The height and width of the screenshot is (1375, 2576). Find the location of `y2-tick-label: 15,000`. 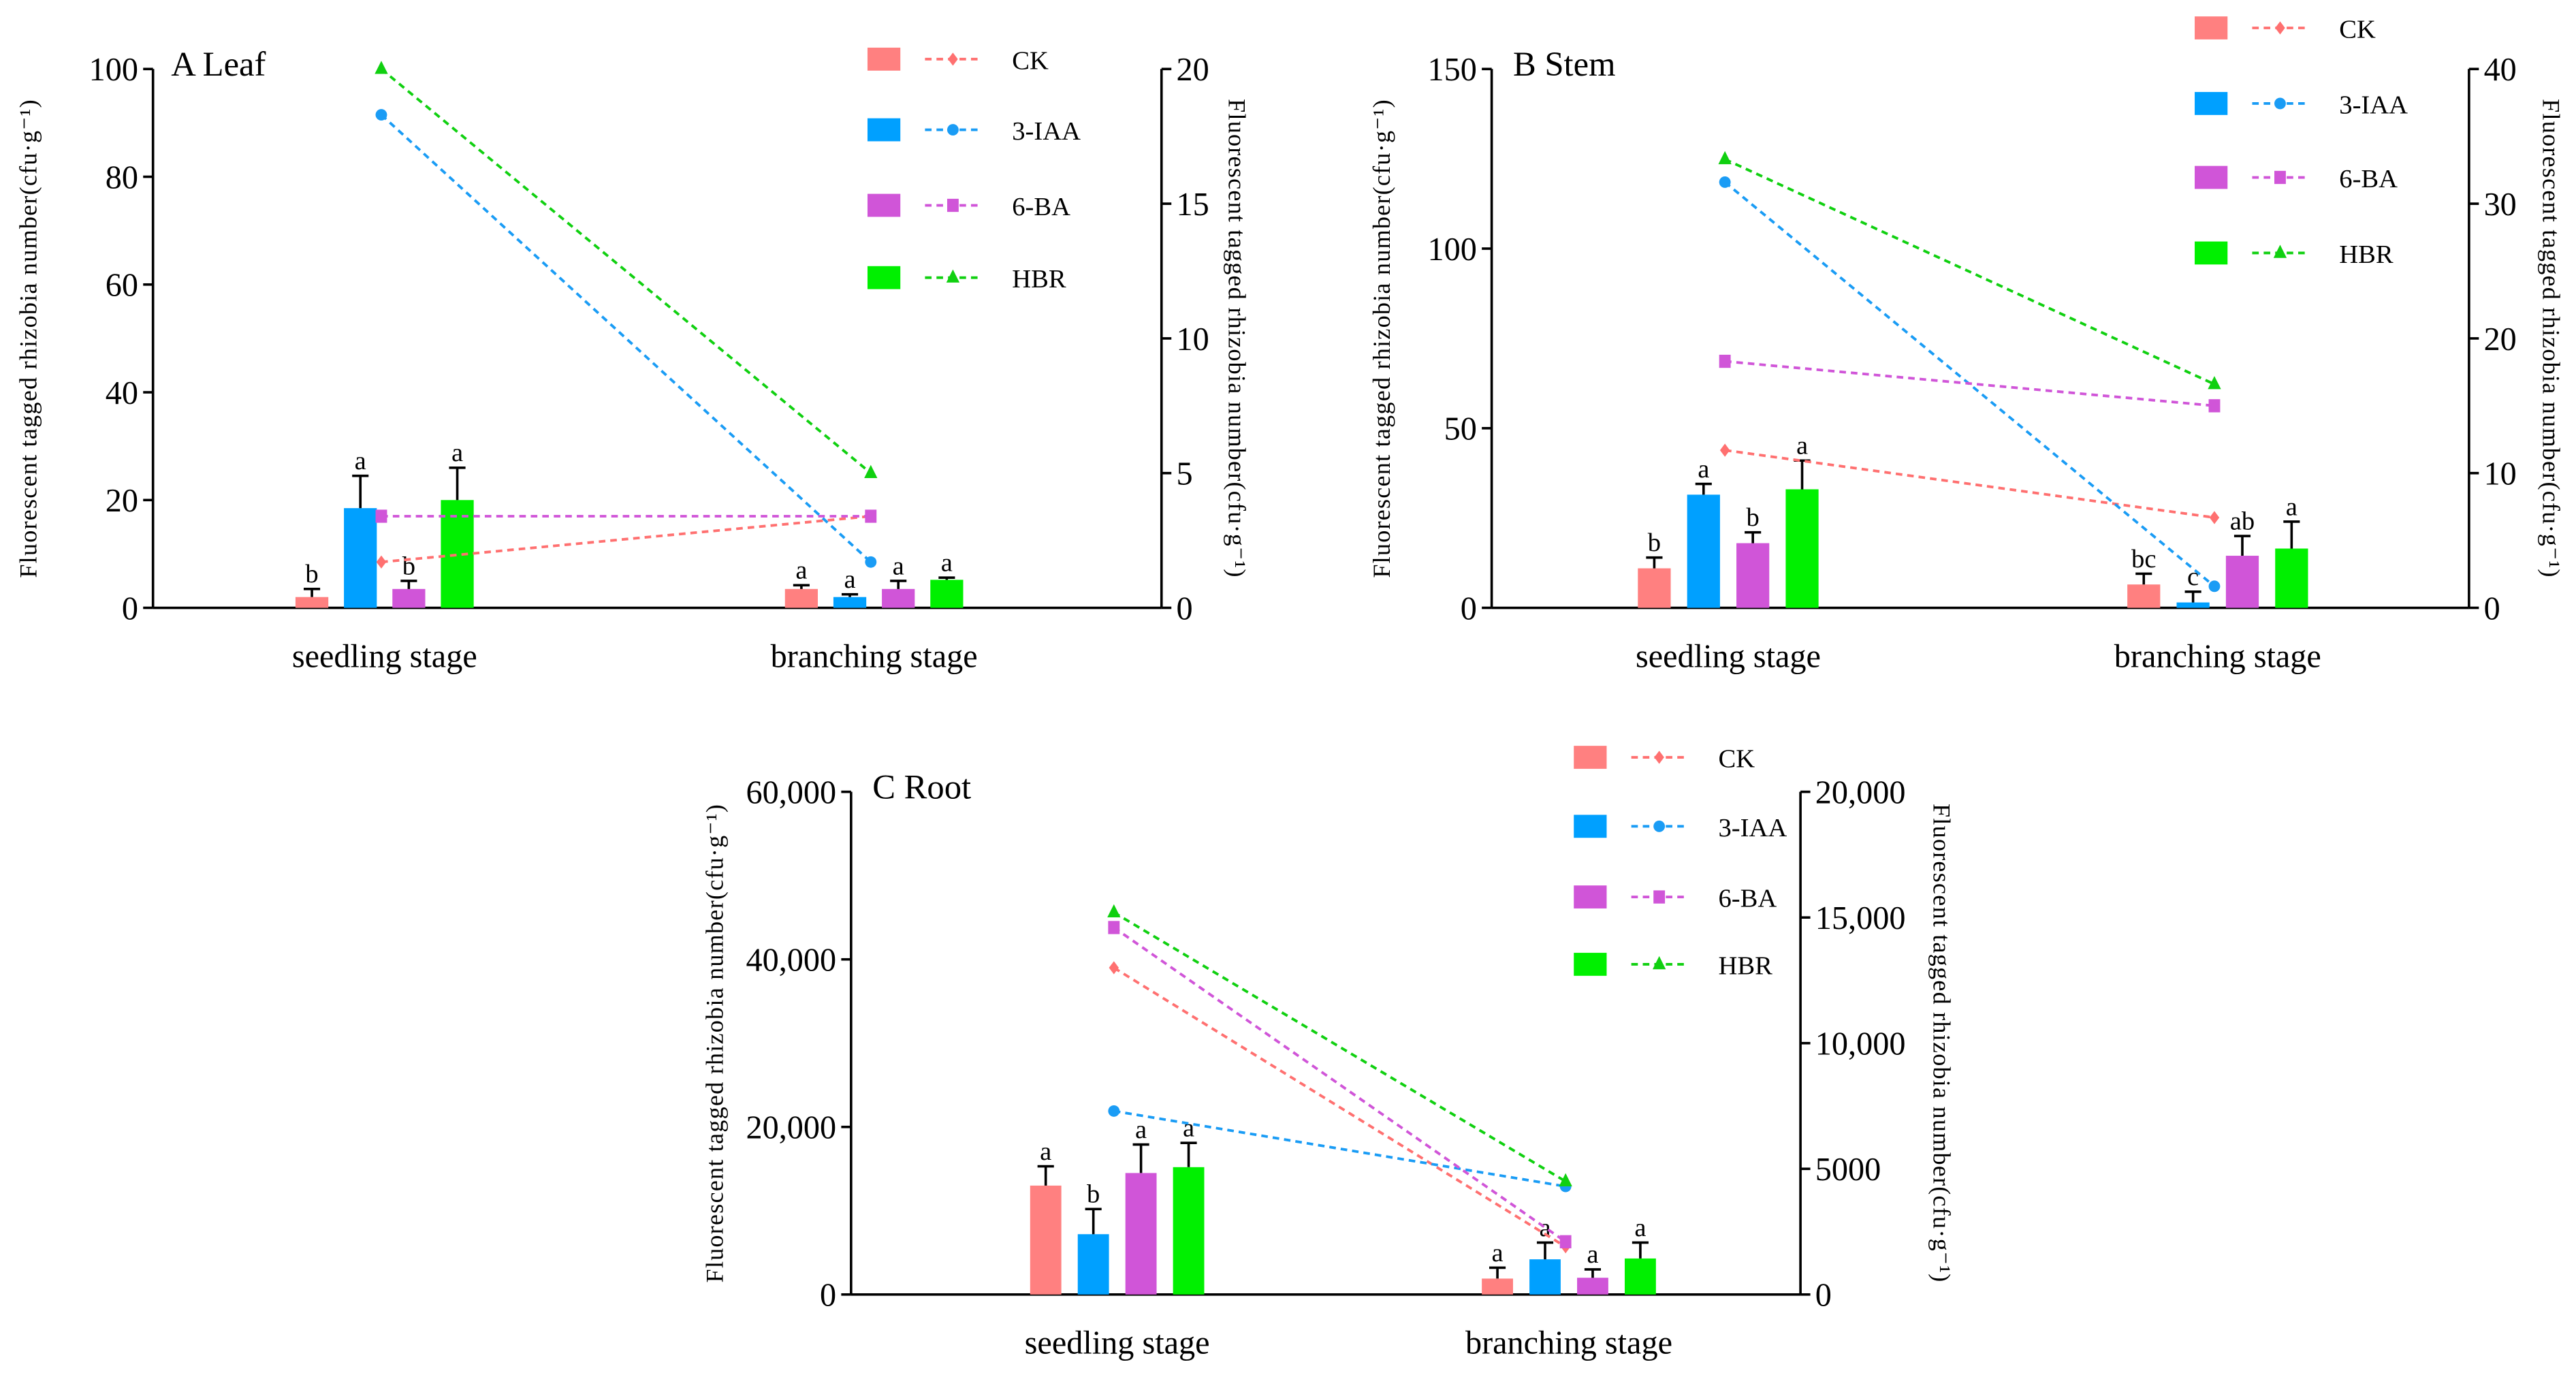

y2-tick-label: 15,000 is located at coordinates (1860, 918).